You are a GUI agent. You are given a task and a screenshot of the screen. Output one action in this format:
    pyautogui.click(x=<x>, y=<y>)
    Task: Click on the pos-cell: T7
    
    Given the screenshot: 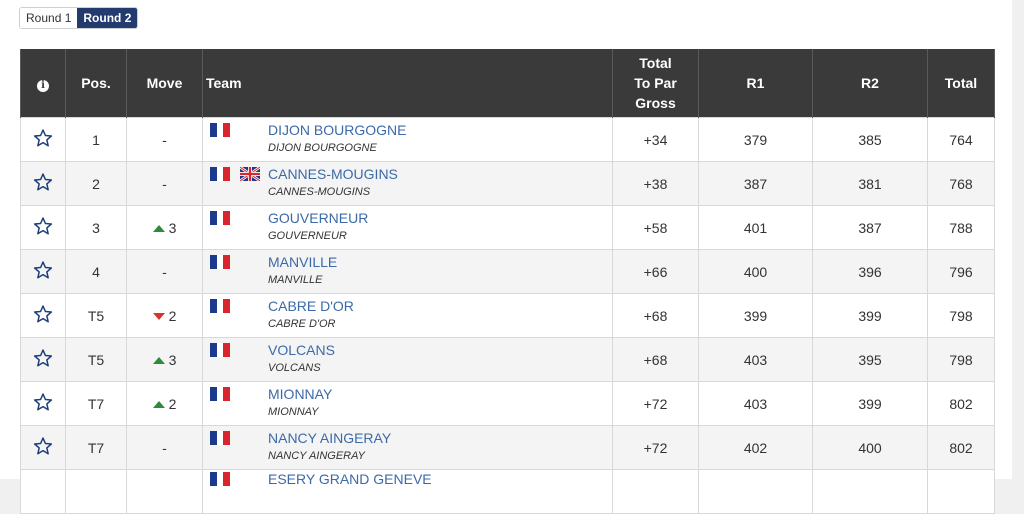 What is the action you would take?
    pyautogui.click(x=96, y=403)
    